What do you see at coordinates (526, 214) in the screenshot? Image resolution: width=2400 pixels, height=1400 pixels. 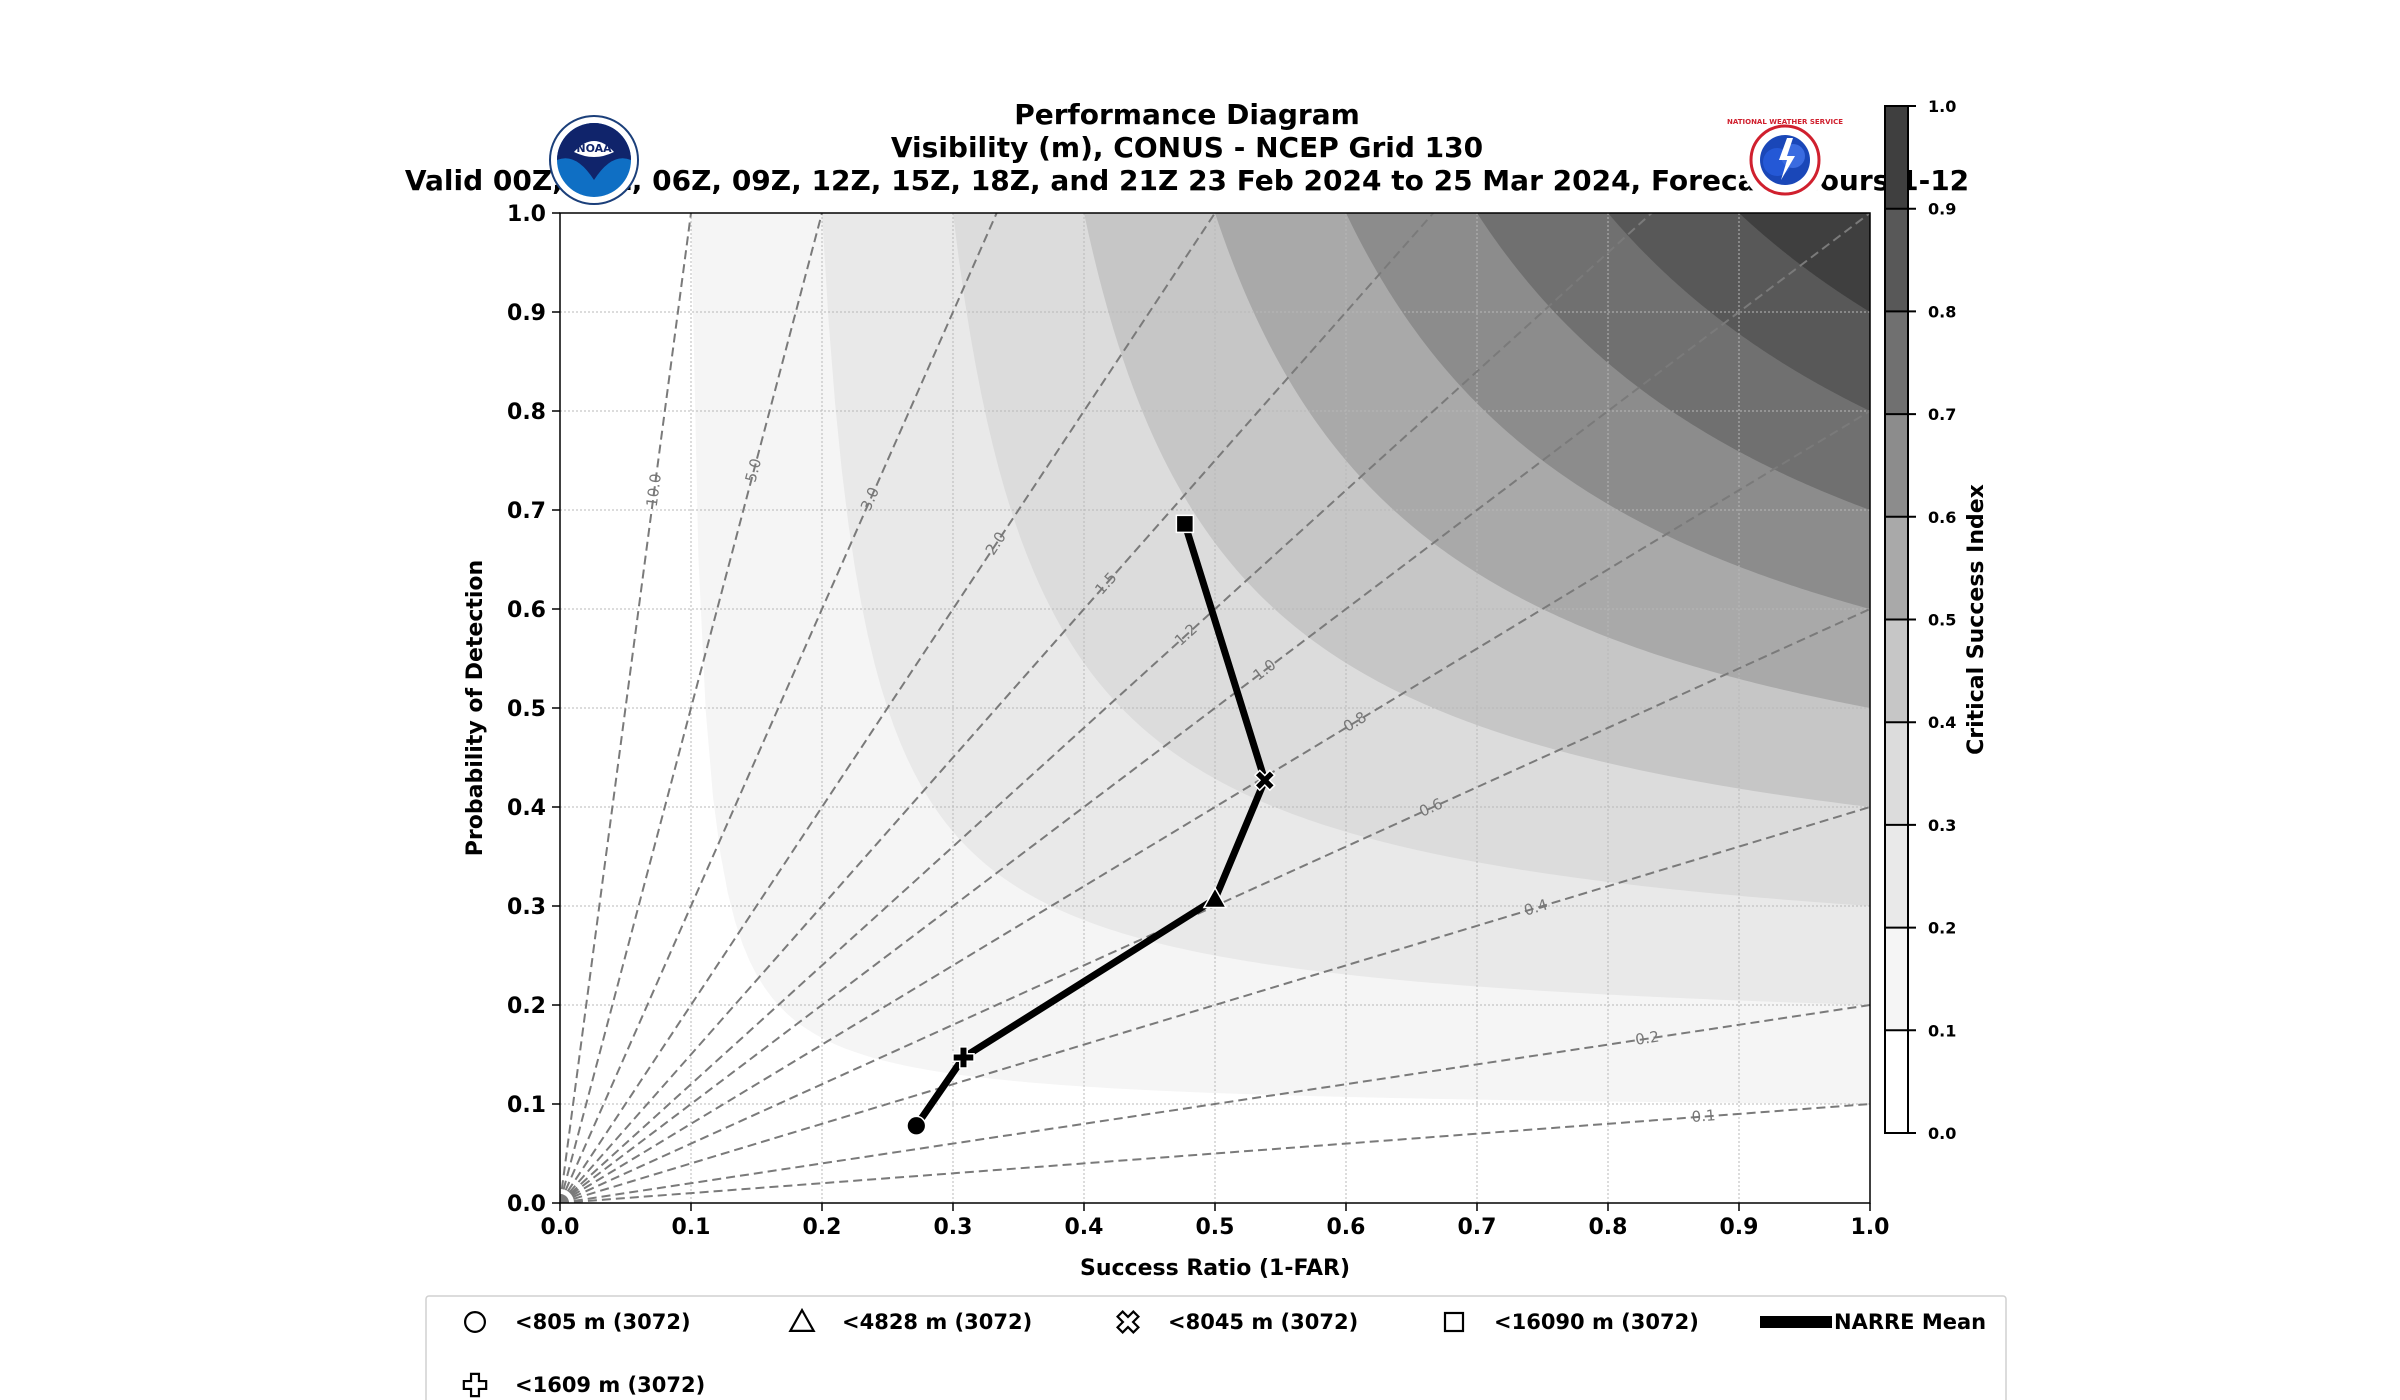 I see `y-tick-label: 1.0` at bounding box center [526, 214].